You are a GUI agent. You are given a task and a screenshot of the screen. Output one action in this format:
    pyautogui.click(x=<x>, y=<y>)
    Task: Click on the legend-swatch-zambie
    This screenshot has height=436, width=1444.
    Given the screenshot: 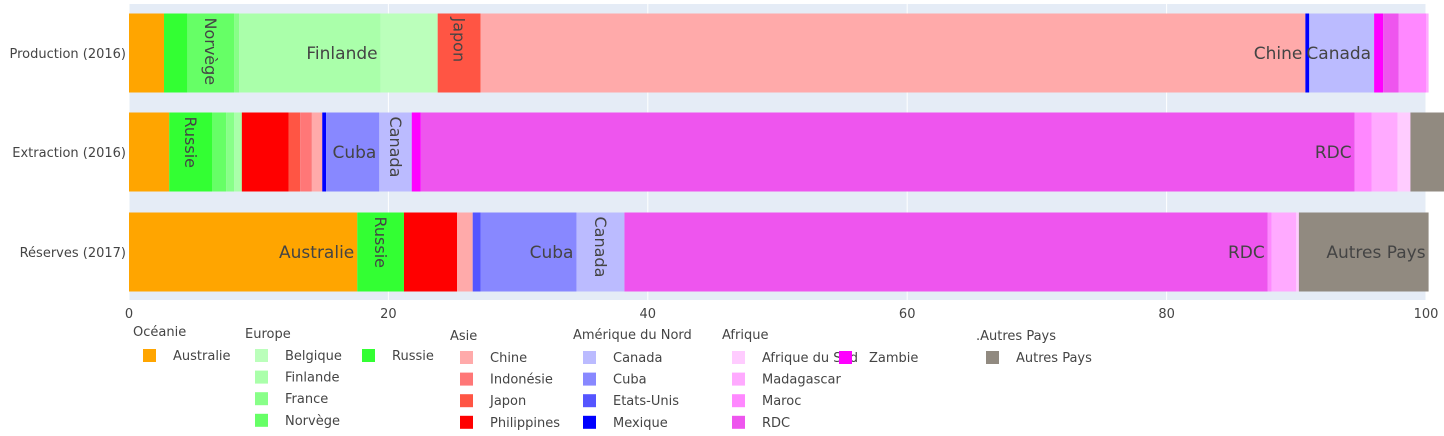 What is the action you would take?
    pyautogui.click(x=845, y=357)
    